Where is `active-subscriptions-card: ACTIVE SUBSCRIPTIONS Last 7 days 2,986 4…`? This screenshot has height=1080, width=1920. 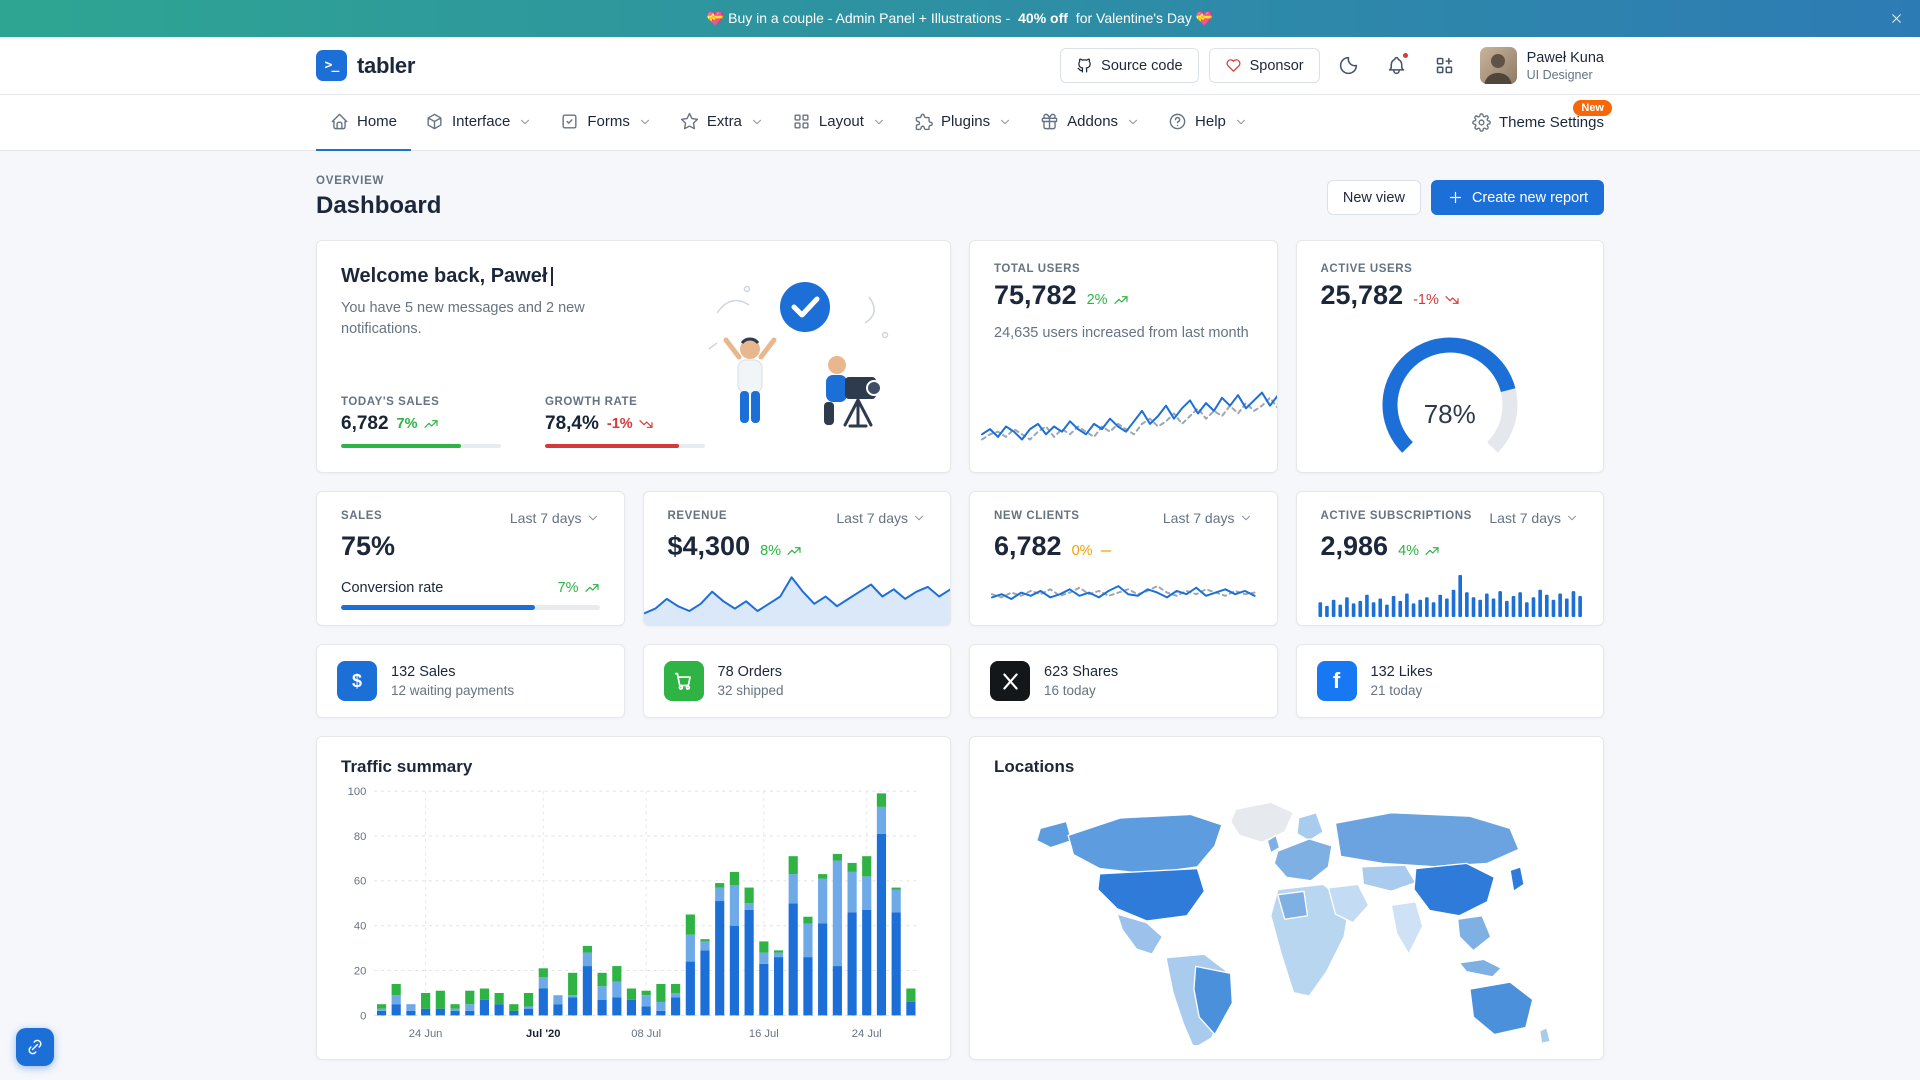 active-subscriptions-card: ACTIVE SUBSCRIPTIONS Last 7 days 2,986 4… is located at coordinates (1449, 558).